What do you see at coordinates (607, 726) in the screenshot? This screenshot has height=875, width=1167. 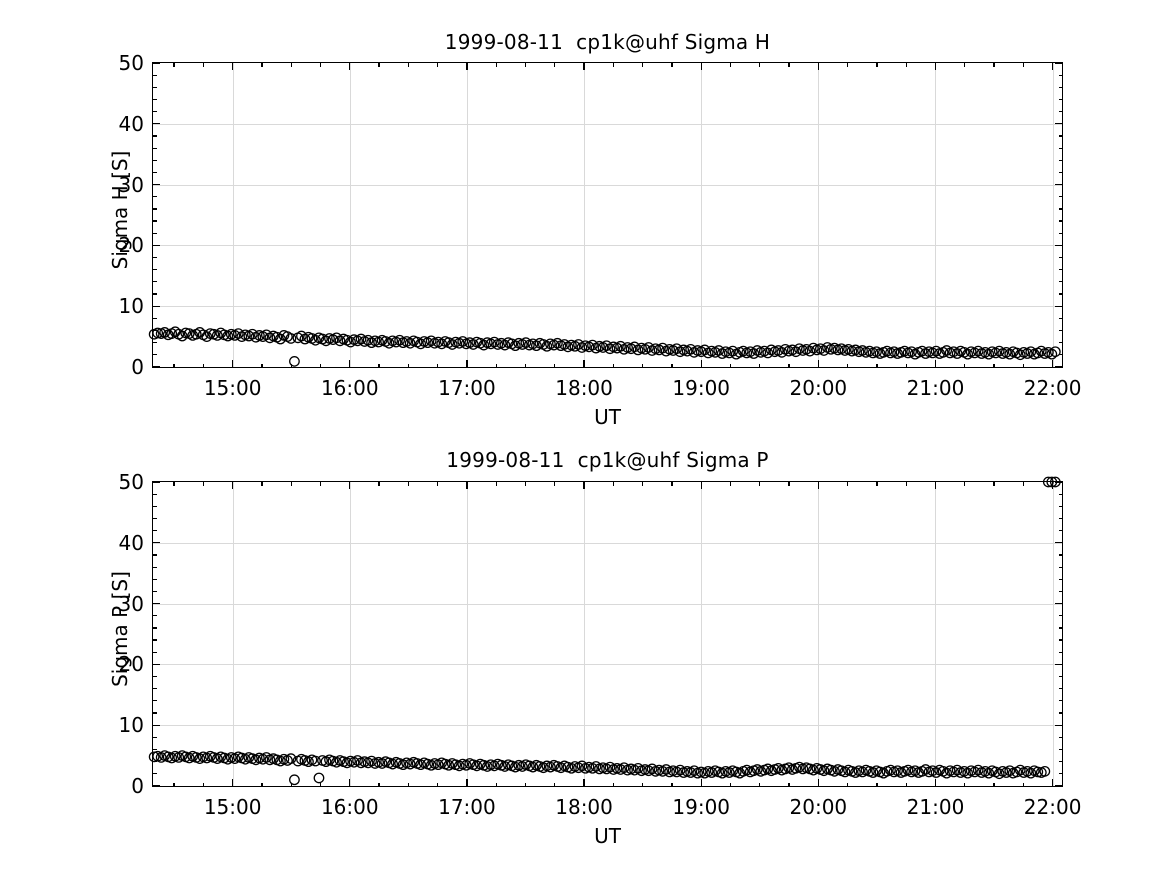 I see `gridline-horizontal` at bounding box center [607, 726].